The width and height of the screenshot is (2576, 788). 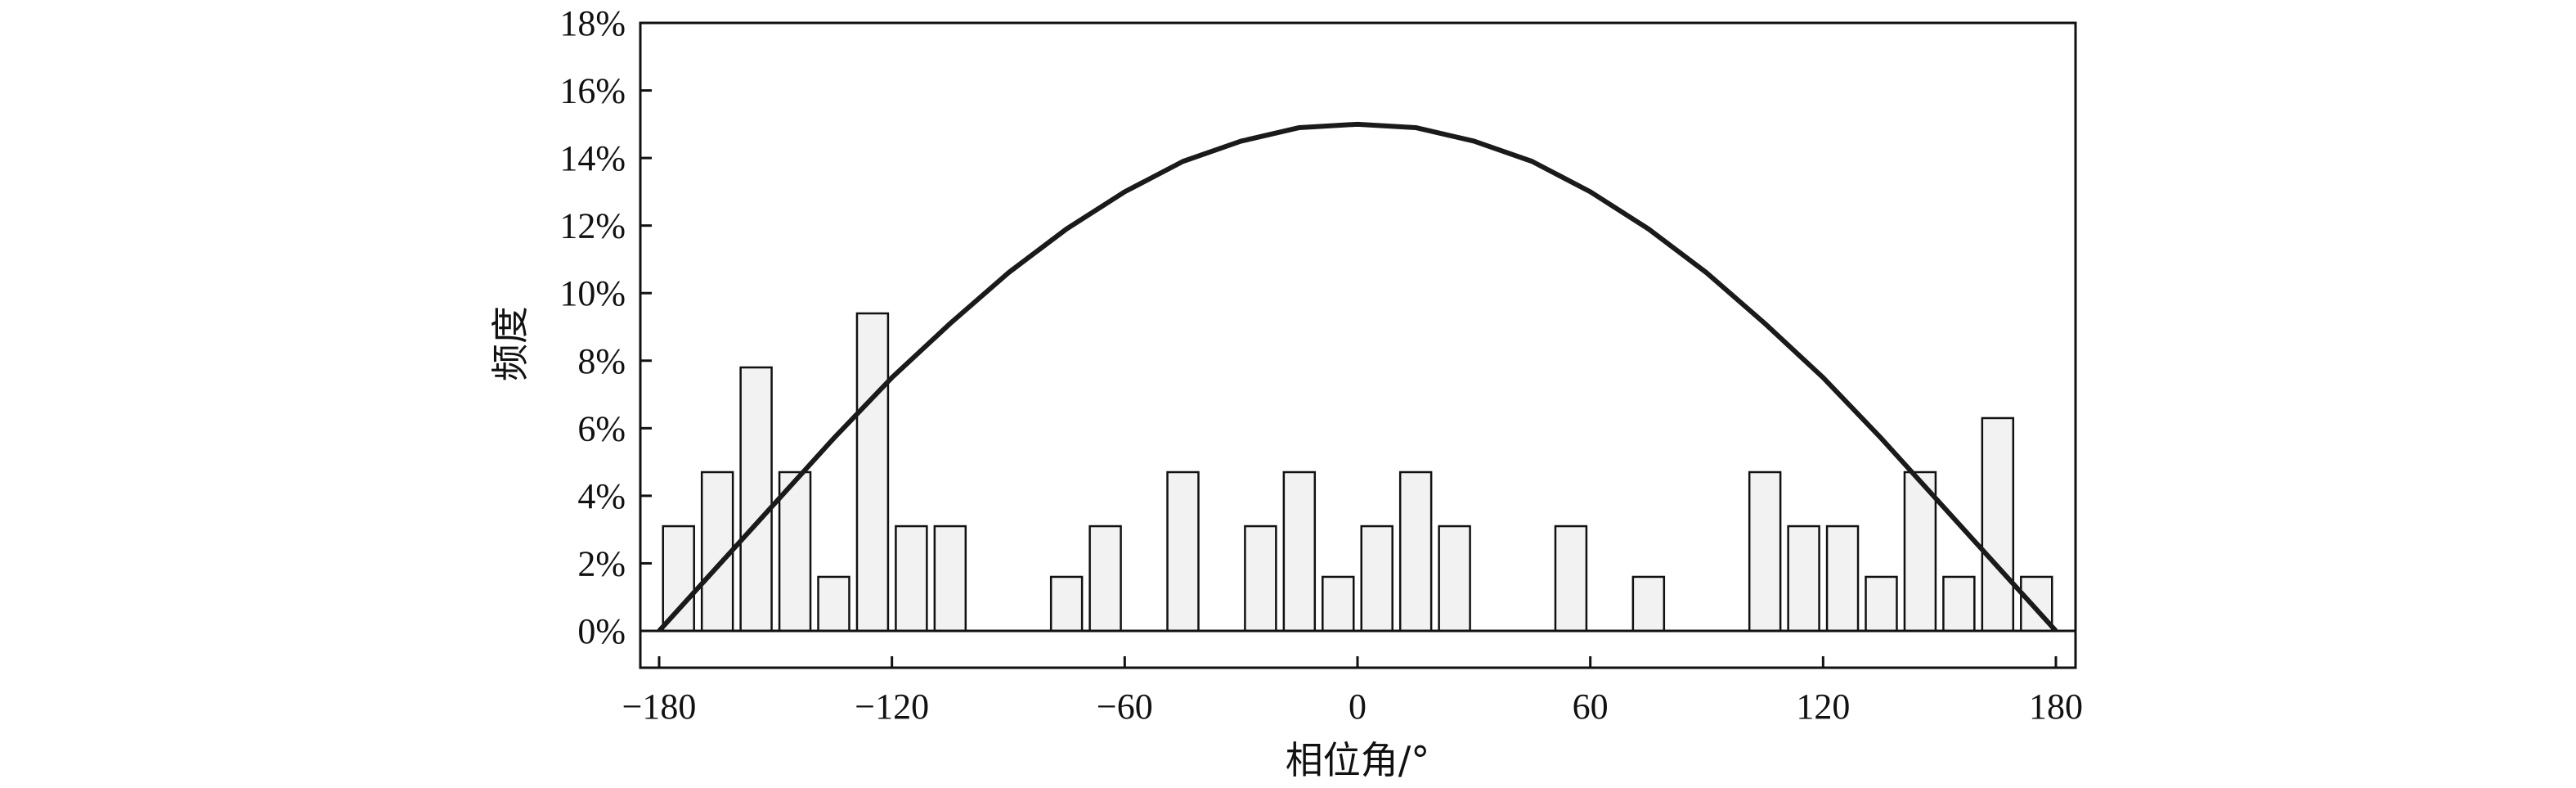 I want to click on y-tick-label: 0%, so click(x=602, y=631).